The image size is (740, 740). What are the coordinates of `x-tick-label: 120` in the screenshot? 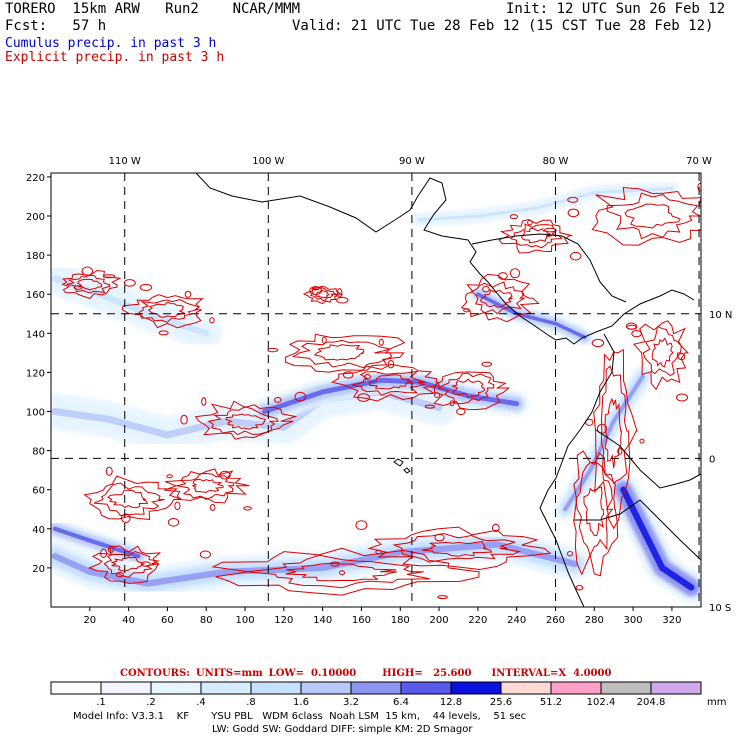 It's located at (283, 620).